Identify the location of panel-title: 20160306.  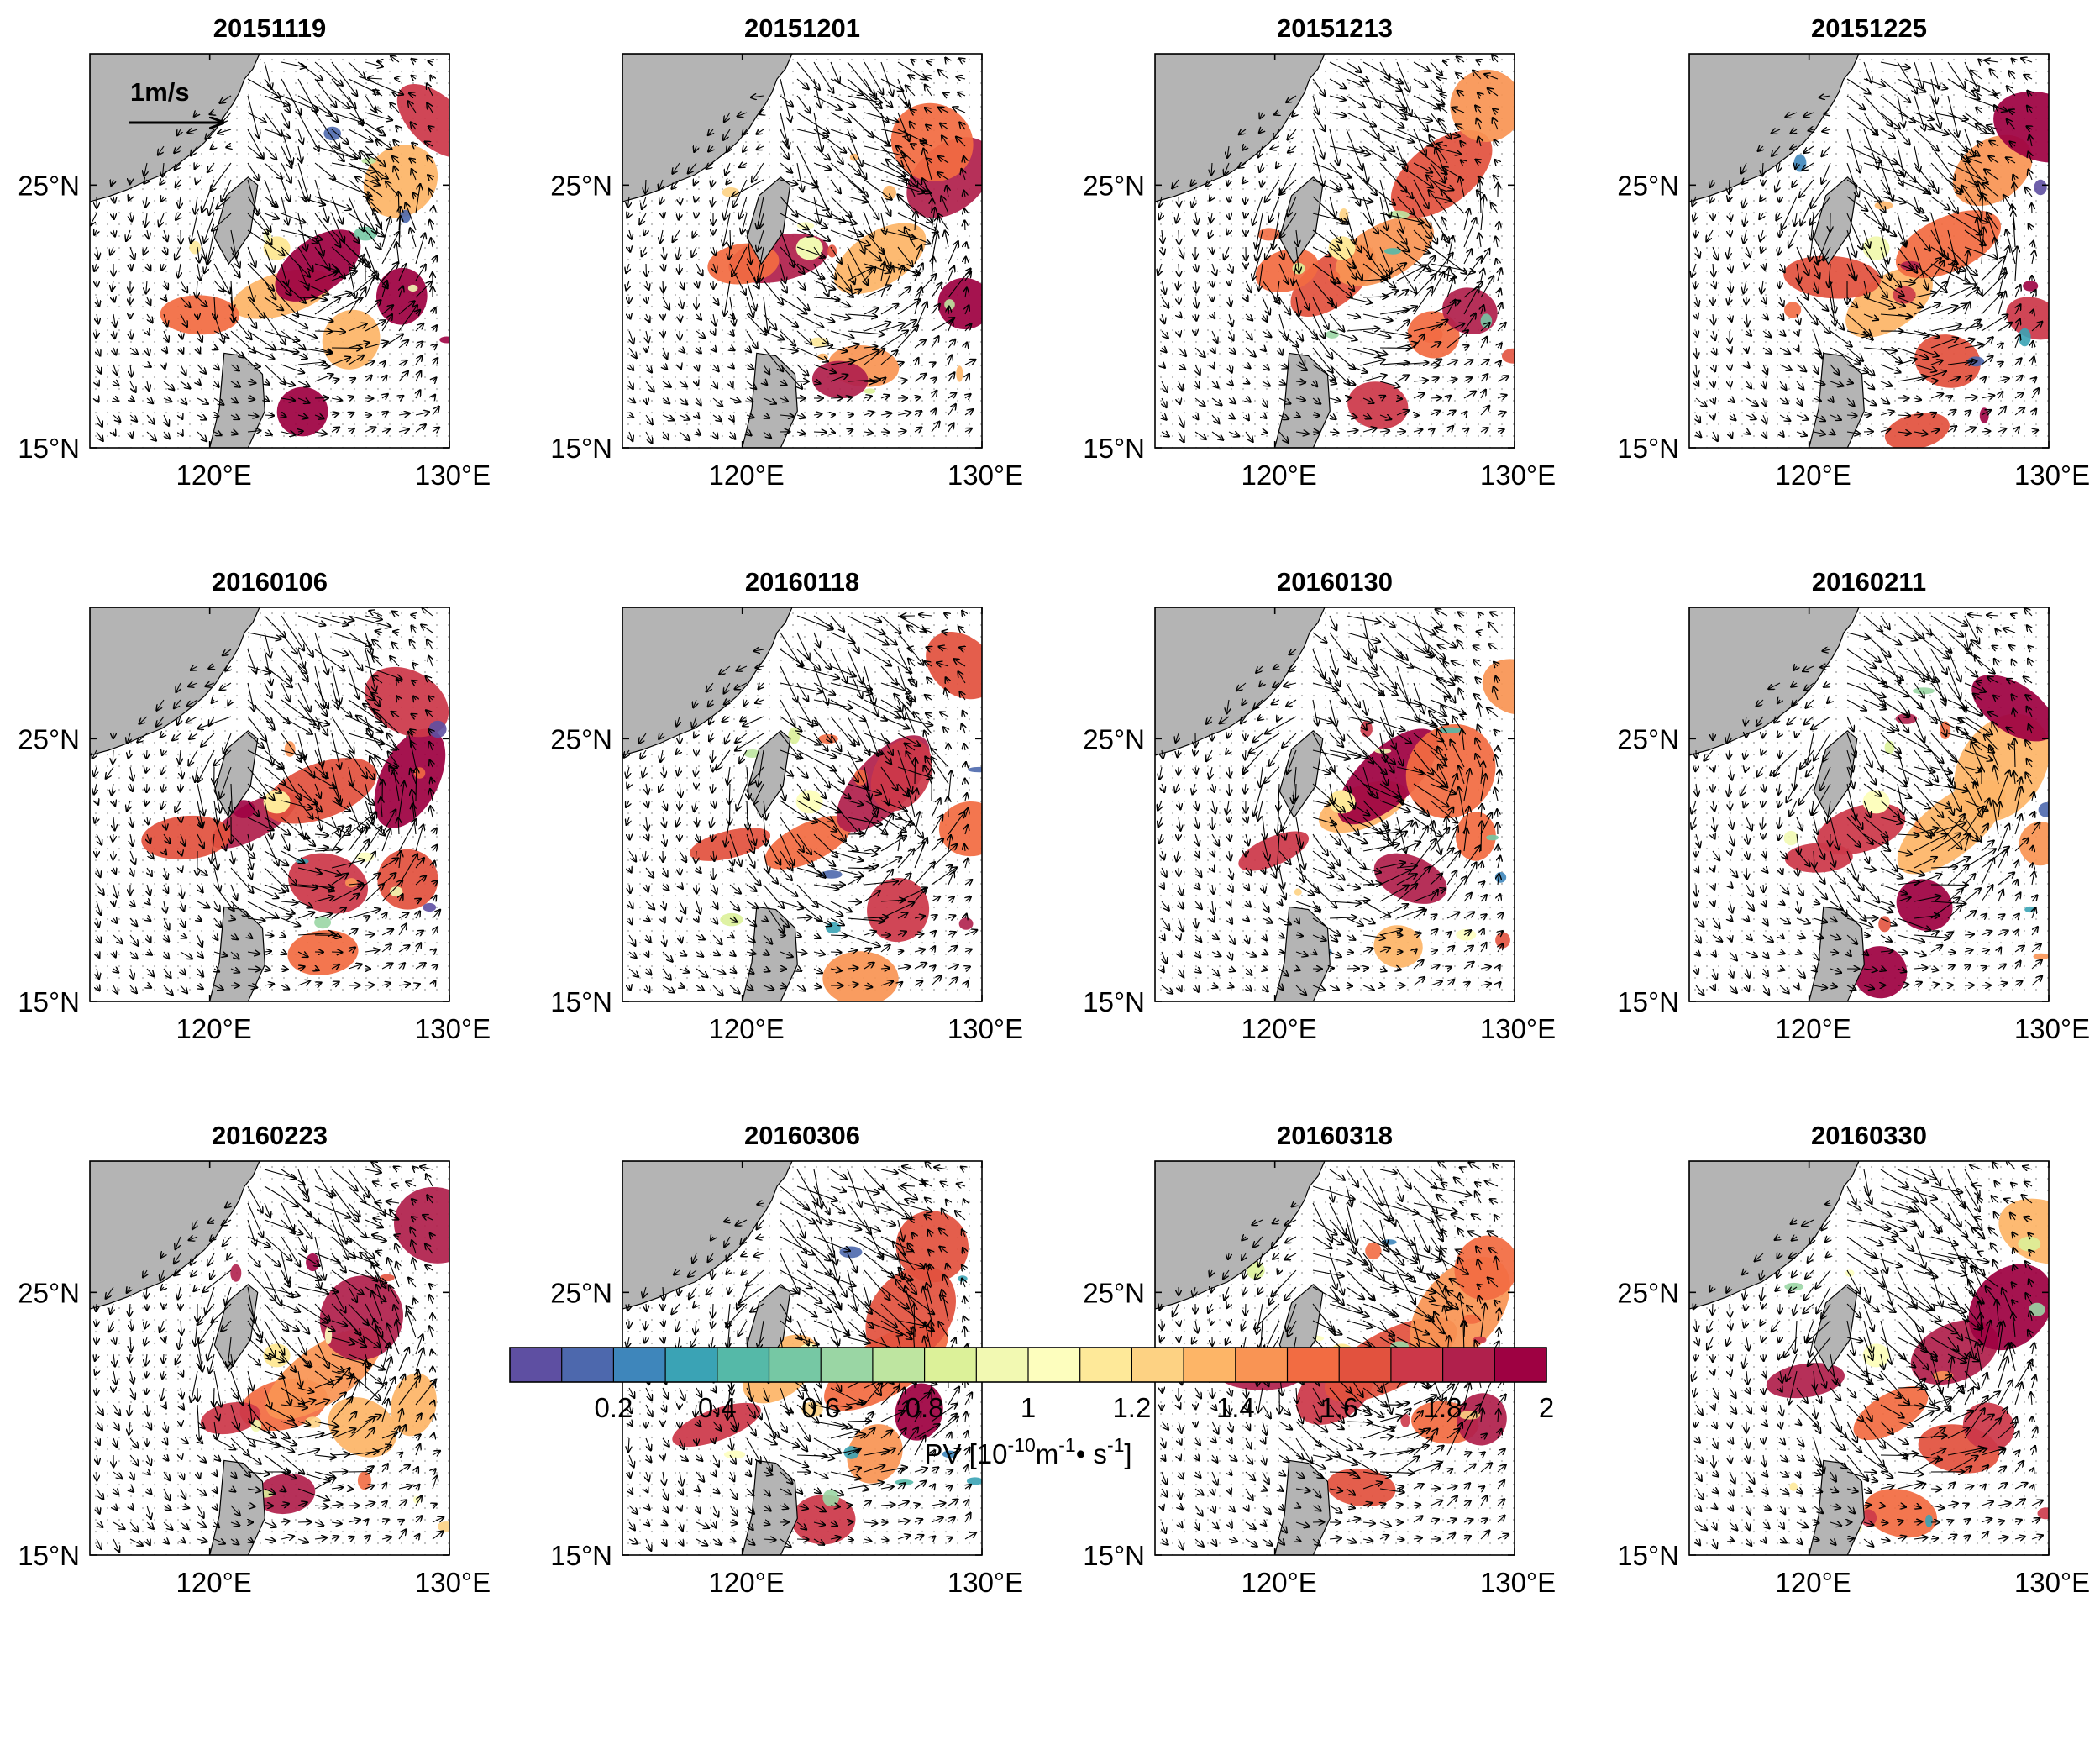
(802, 1136).